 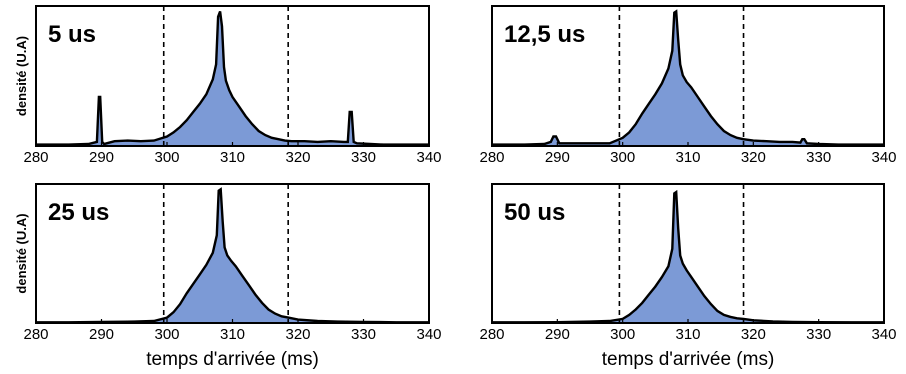 What do you see at coordinates (72, 34) in the screenshot?
I see `panel-label: 5 us` at bounding box center [72, 34].